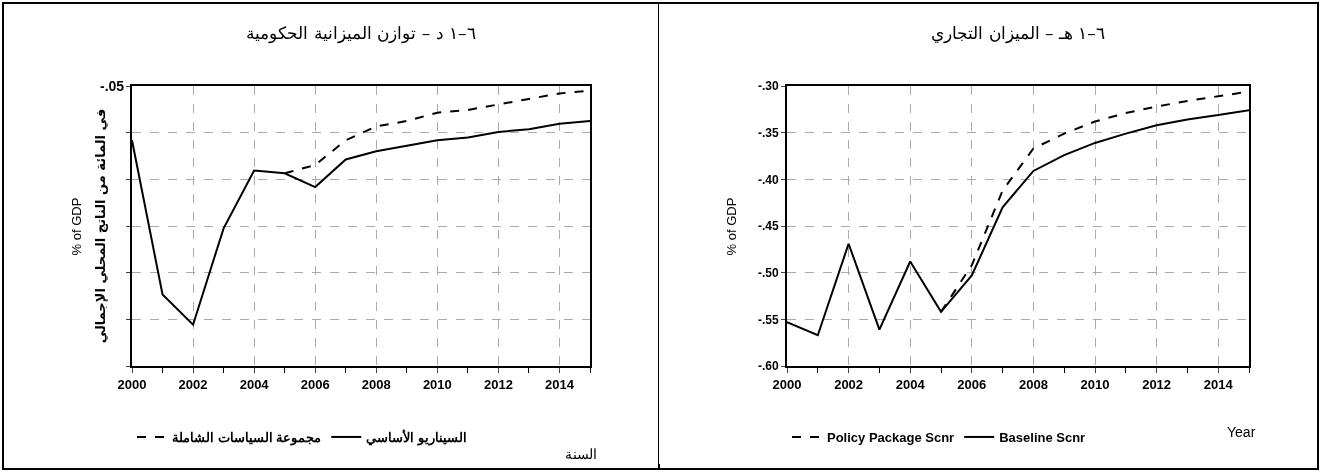 The height and width of the screenshot is (474, 1321). What do you see at coordinates (361, 33) in the screenshot?
I see `chart-title: ٦–١ د – توازن الميزانية الحكومية` at bounding box center [361, 33].